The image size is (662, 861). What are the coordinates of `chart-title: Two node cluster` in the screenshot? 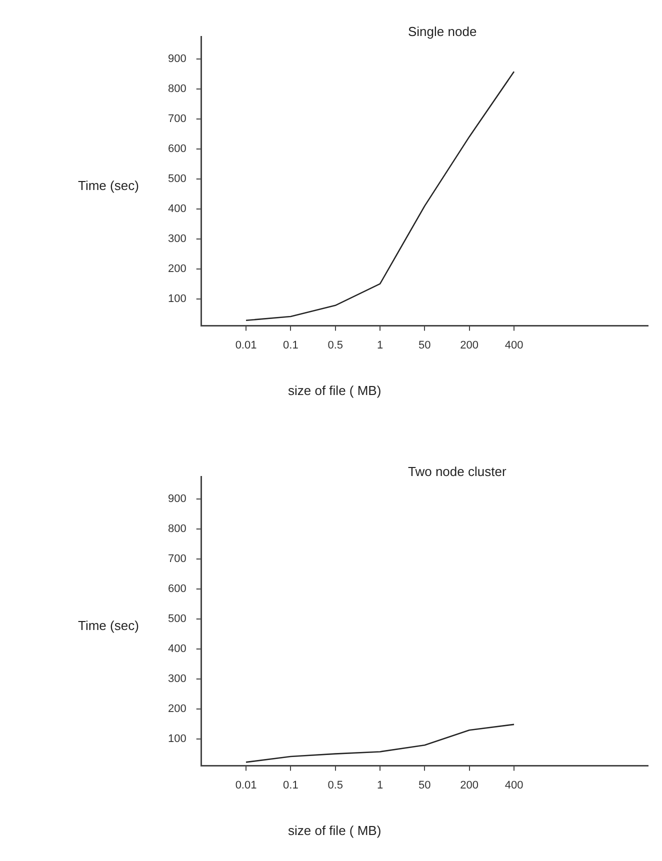 It's located at (457, 471).